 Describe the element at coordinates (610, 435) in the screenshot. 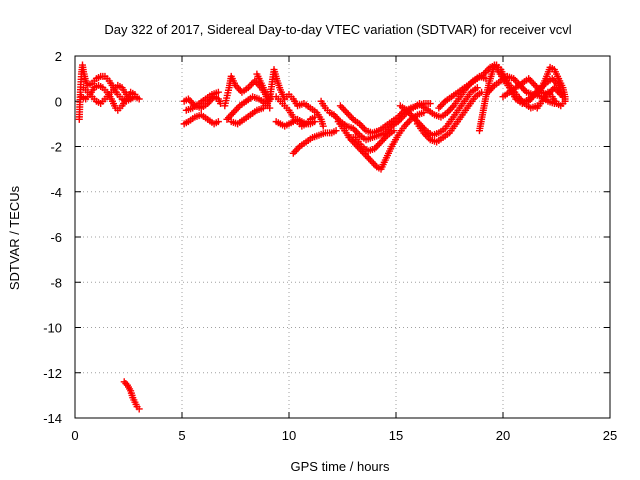

I see `x-tick-label: 25` at that location.